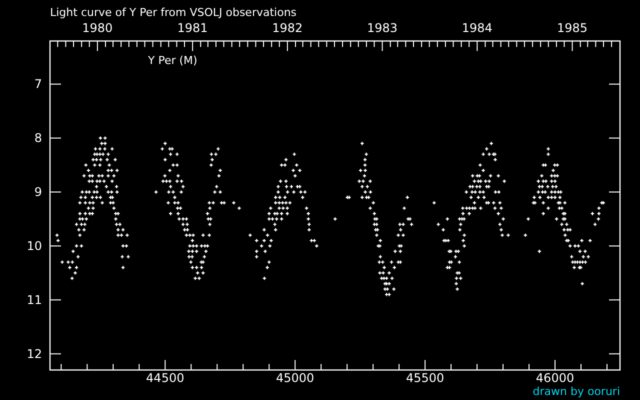  I want to click on x2-tick-label: 1985, so click(572, 28).